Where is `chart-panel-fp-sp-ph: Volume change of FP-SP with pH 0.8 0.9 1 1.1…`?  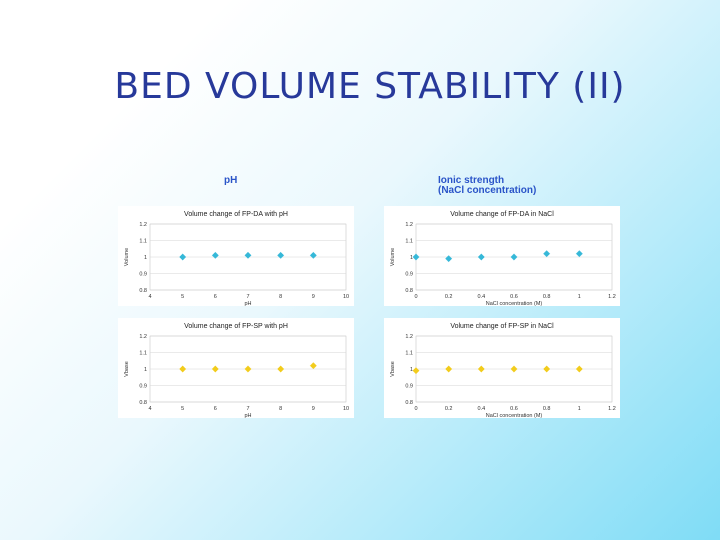 chart-panel-fp-sp-ph: Volume change of FP-SP with pH 0.8 0.9 1 1.1… is located at coordinates (236, 368).